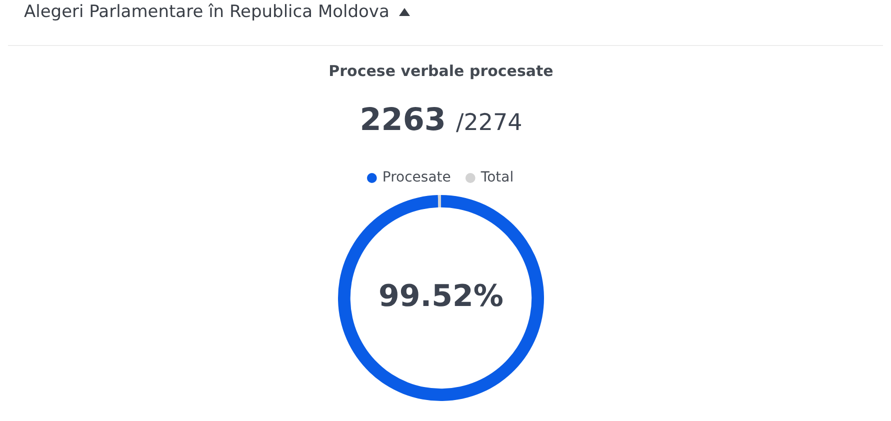 This screenshot has width=891, height=421. Describe the element at coordinates (416, 178) in the screenshot. I see `legend-label: Procesate` at that location.